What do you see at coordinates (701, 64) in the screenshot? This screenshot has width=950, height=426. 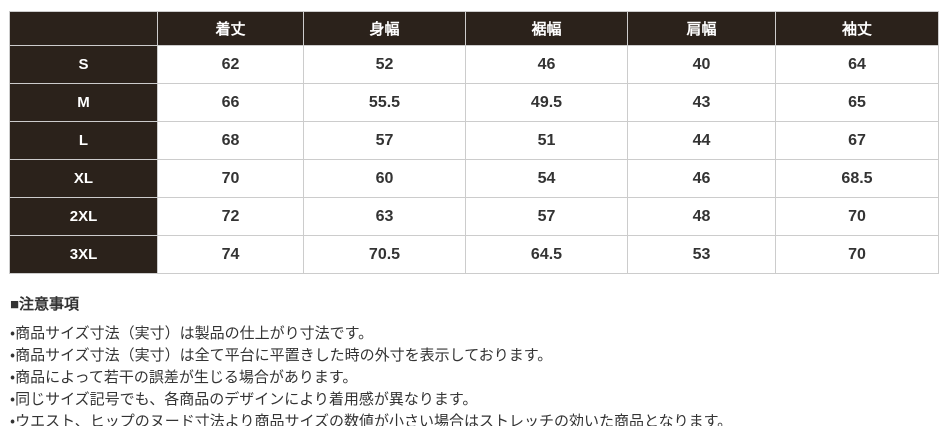 I see `size-value-cell: 40` at bounding box center [701, 64].